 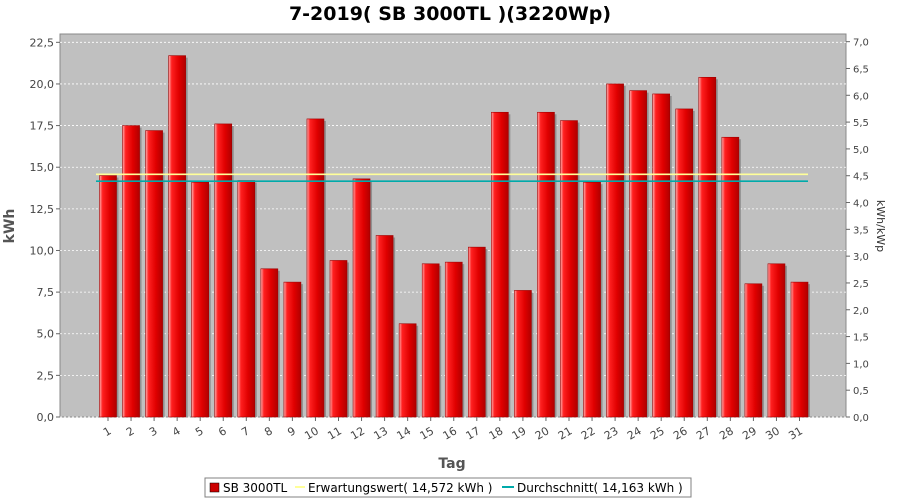 I want to click on y-right-tick-label: 4,5, so click(x=861, y=177).